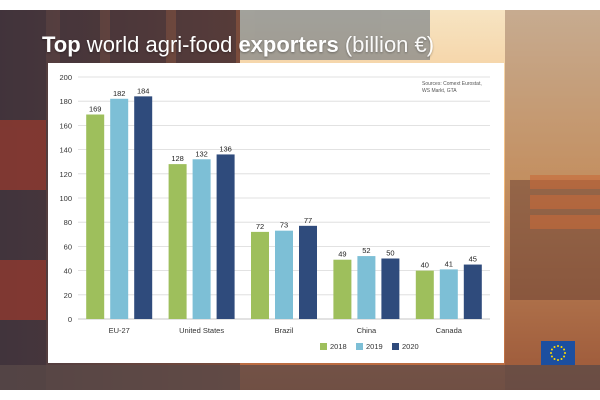 The image size is (600, 400). What do you see at coordinates (201, 153) in the screenshot?
I see `bar-value-label: 132` at bounding box center [201, 153].